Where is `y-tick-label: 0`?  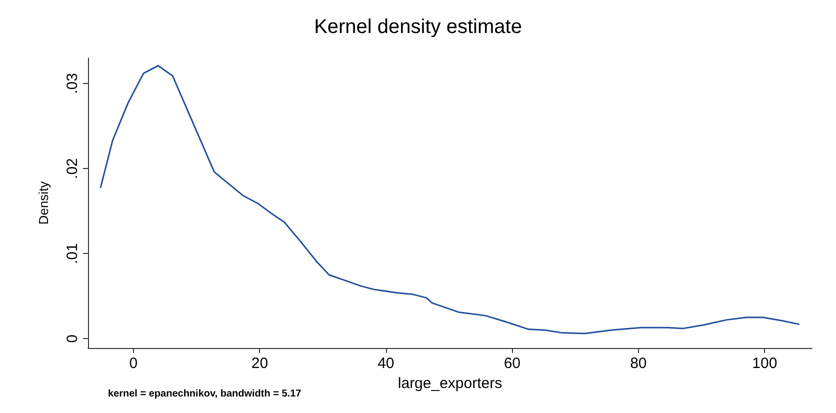 y-tick-label: 0 is located at coordinates (72, 338).